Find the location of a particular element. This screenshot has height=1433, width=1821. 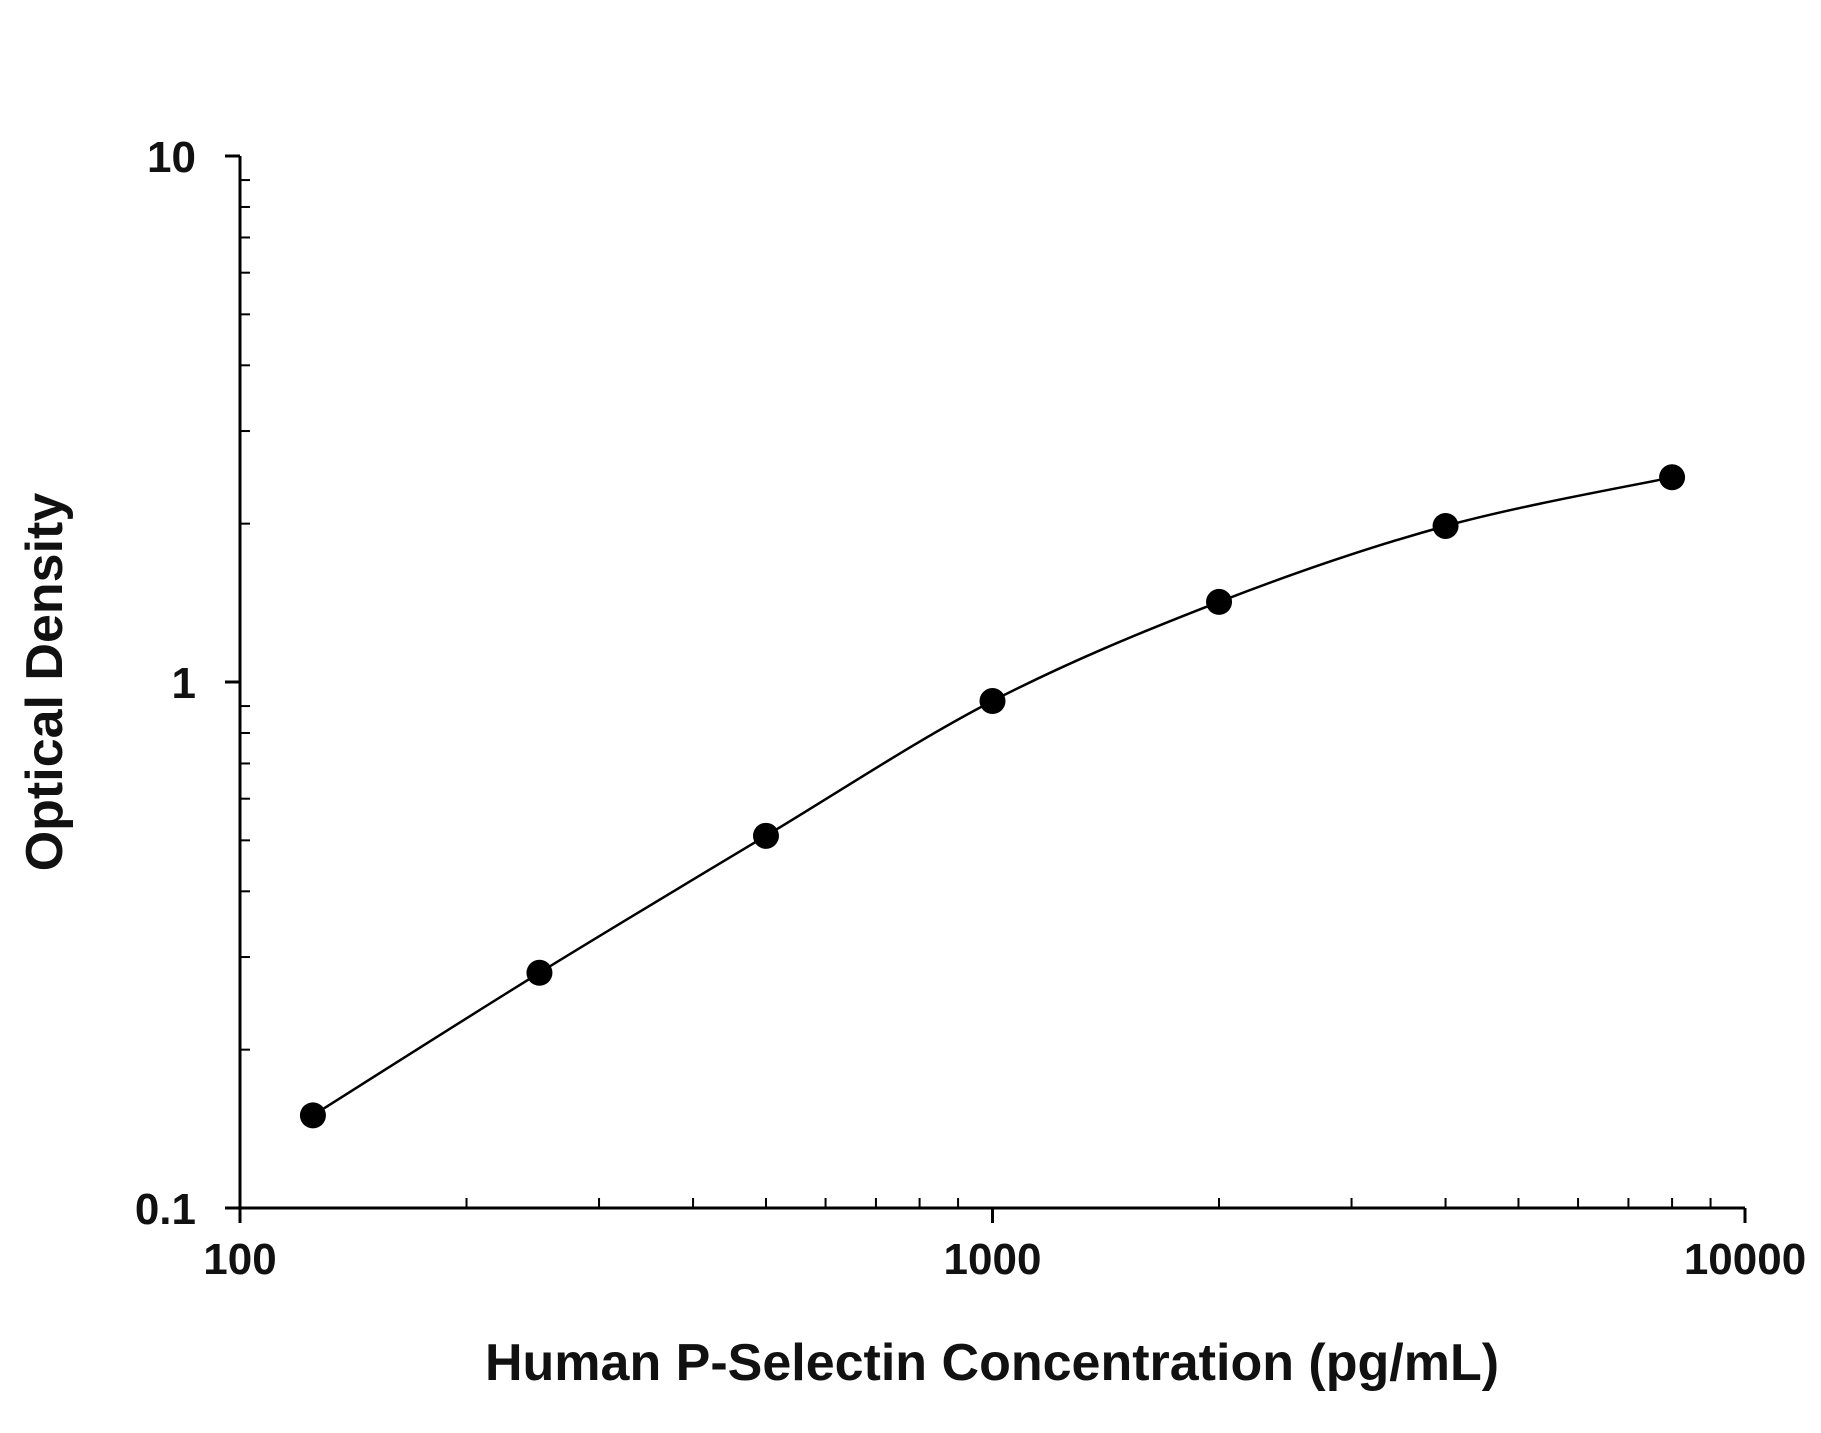

x-axis-title: Human P-Selectin Concentration (pg/mL) is located at coordinates (992, 1363).